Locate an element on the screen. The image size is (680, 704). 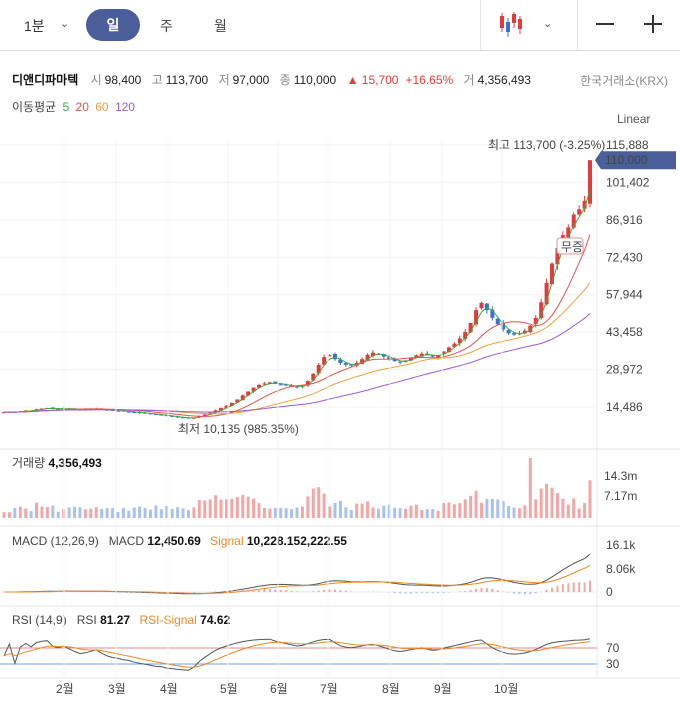
macd-tick-label: 16.1k is located at coordinates (621, 545).